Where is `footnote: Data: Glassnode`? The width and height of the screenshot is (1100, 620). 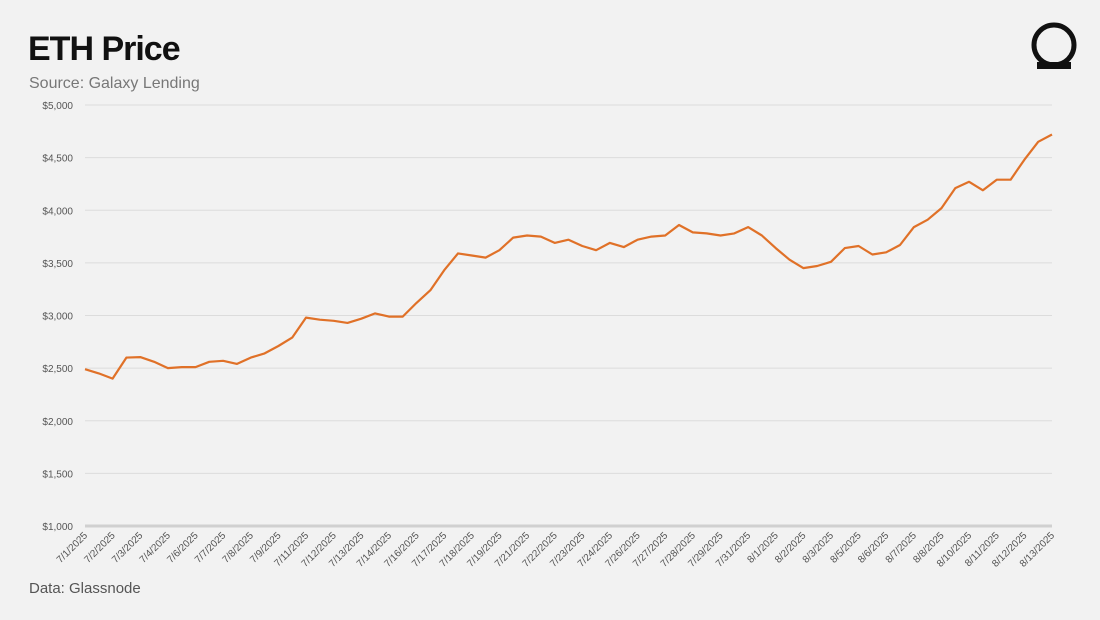 footnote: Data: Glassnode is located at coordinates (85, 588).